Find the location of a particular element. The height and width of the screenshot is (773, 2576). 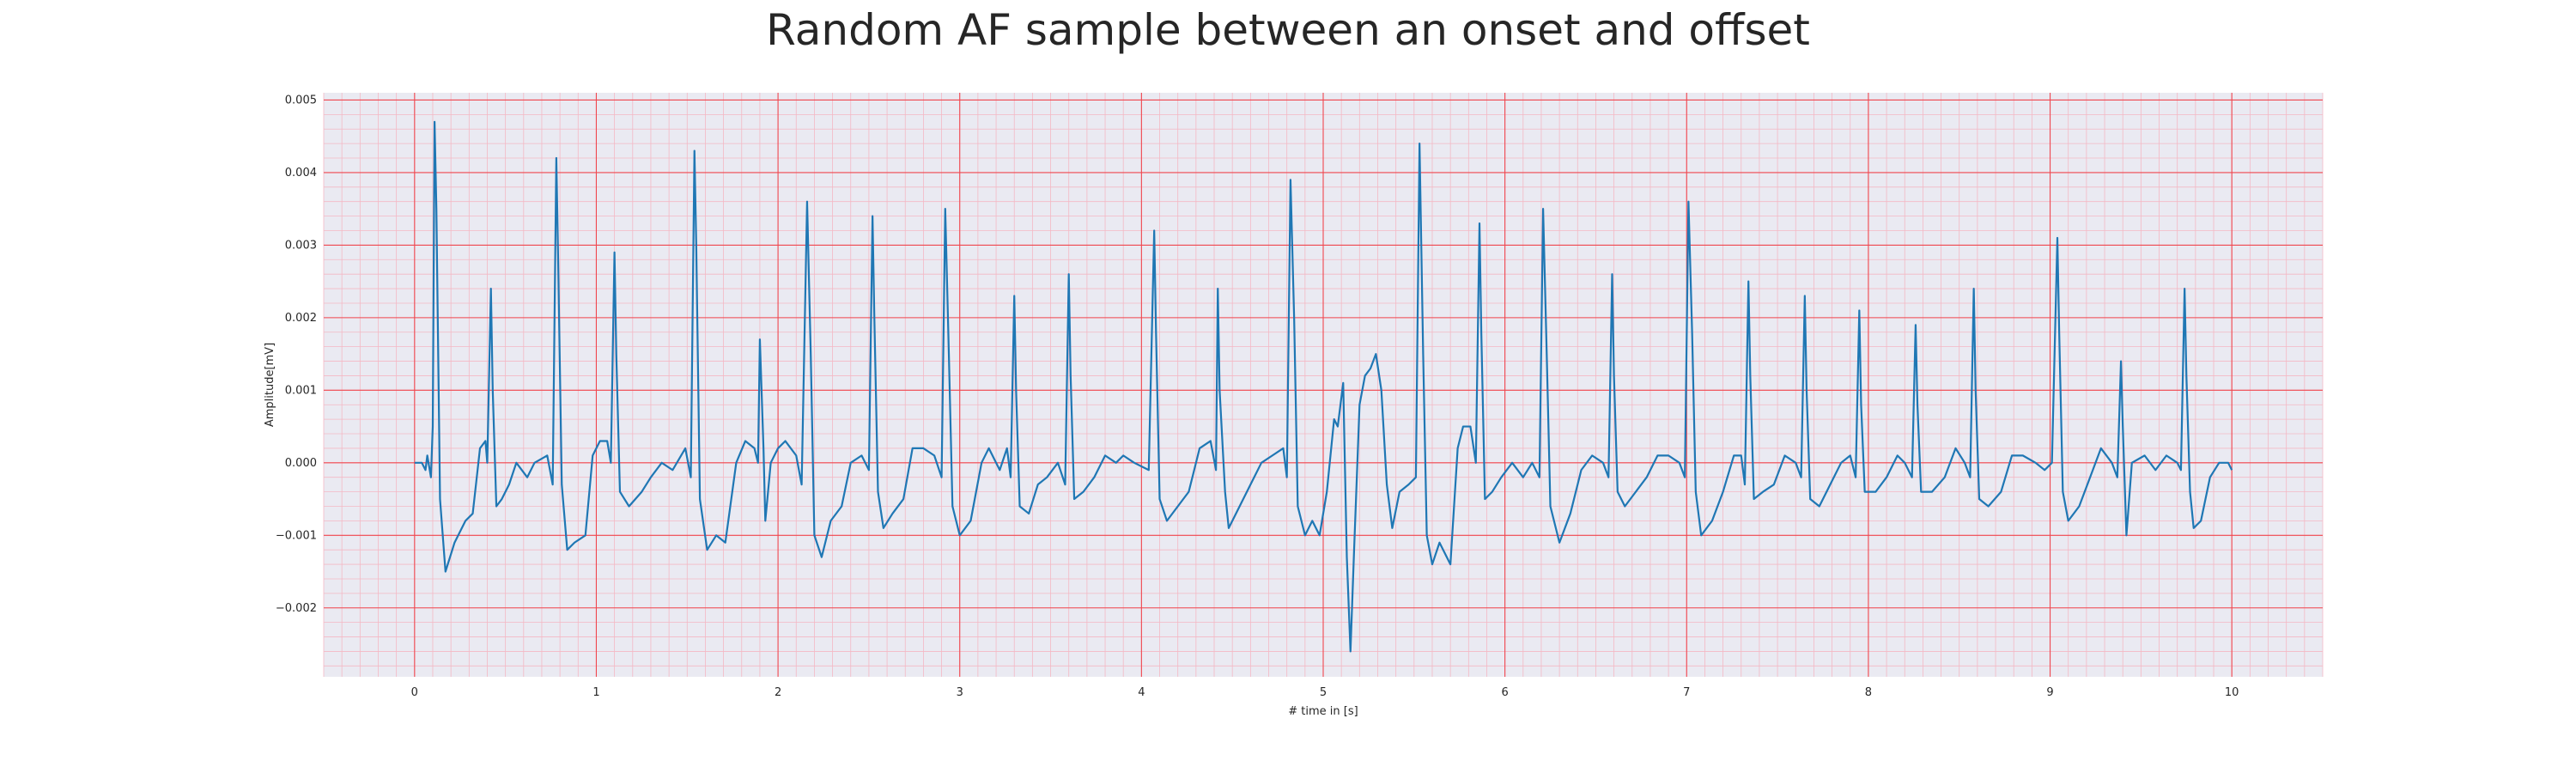

x-axis-ticks: 0 1 2 3 4 5 6 7 8 9 10 is located at coordinates (1325, 692).